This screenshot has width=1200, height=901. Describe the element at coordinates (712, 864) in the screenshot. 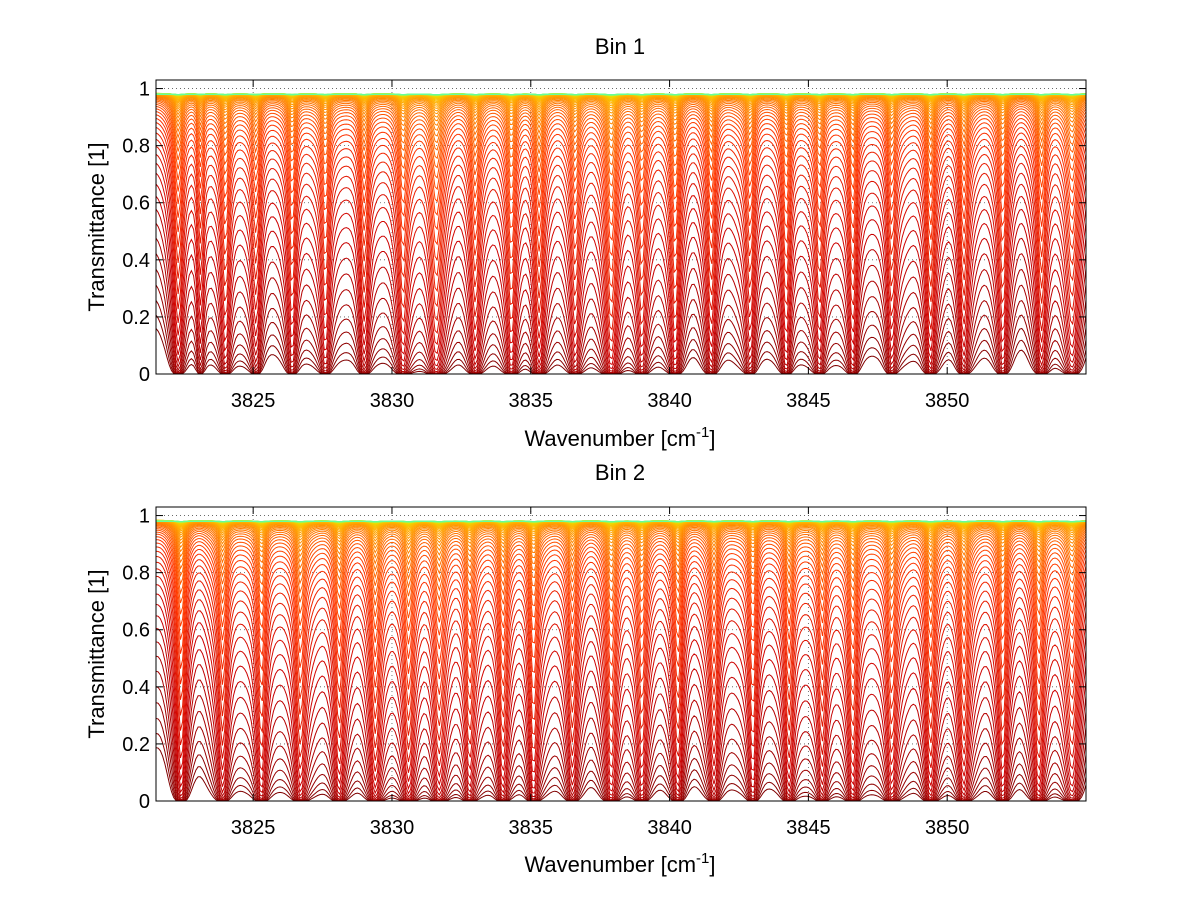

I see `subplot-2-xlabel-end: ]` at that location.